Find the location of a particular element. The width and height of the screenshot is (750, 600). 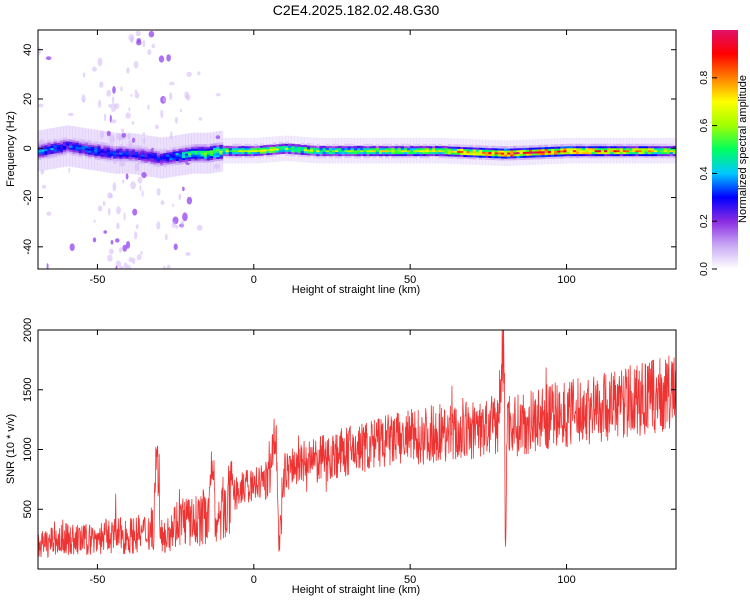

x-tick-label: 100 is located at coordinates (566, 280).